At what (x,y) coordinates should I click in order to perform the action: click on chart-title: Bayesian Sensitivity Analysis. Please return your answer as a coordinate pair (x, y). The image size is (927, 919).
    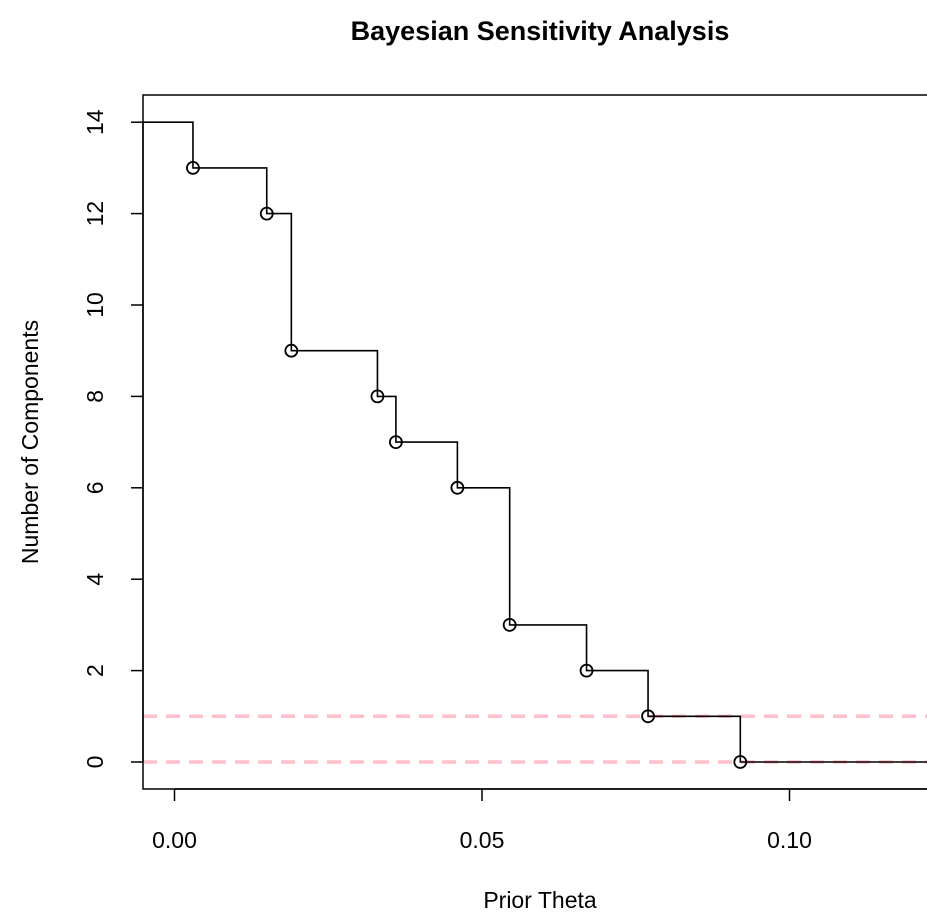
    Looking at the image, I should click on (540, 31).